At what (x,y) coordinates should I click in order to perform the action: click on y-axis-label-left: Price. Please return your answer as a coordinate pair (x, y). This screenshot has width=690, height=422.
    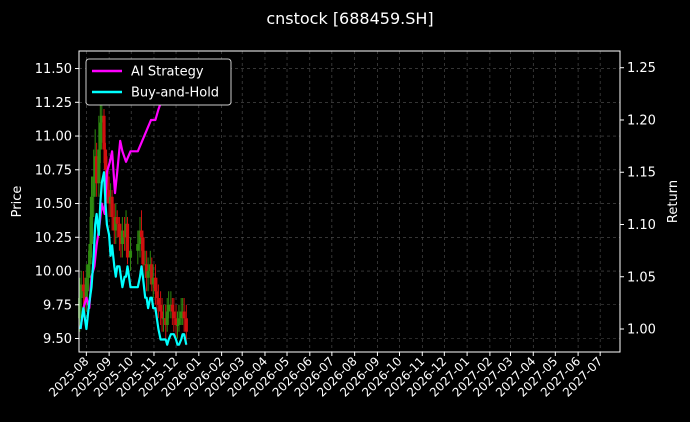
    Looking at the image, I should click on (17, 202).